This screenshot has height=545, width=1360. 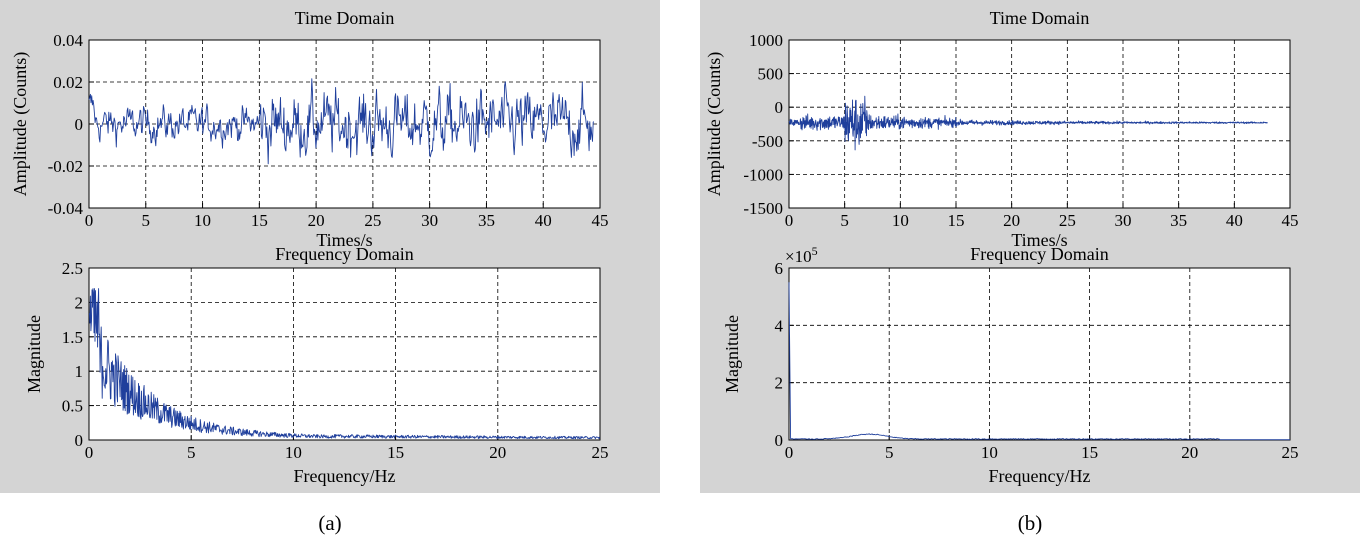 I want to click on y-tick-label: -0.04, so click(x=66, y=208).